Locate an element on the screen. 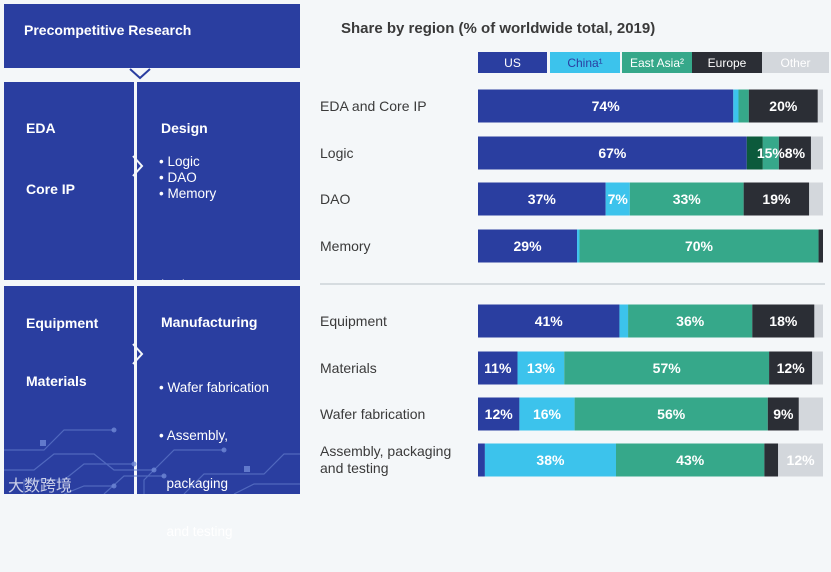  mfg-item-testing: and testing is located at coordinates (196, 531).